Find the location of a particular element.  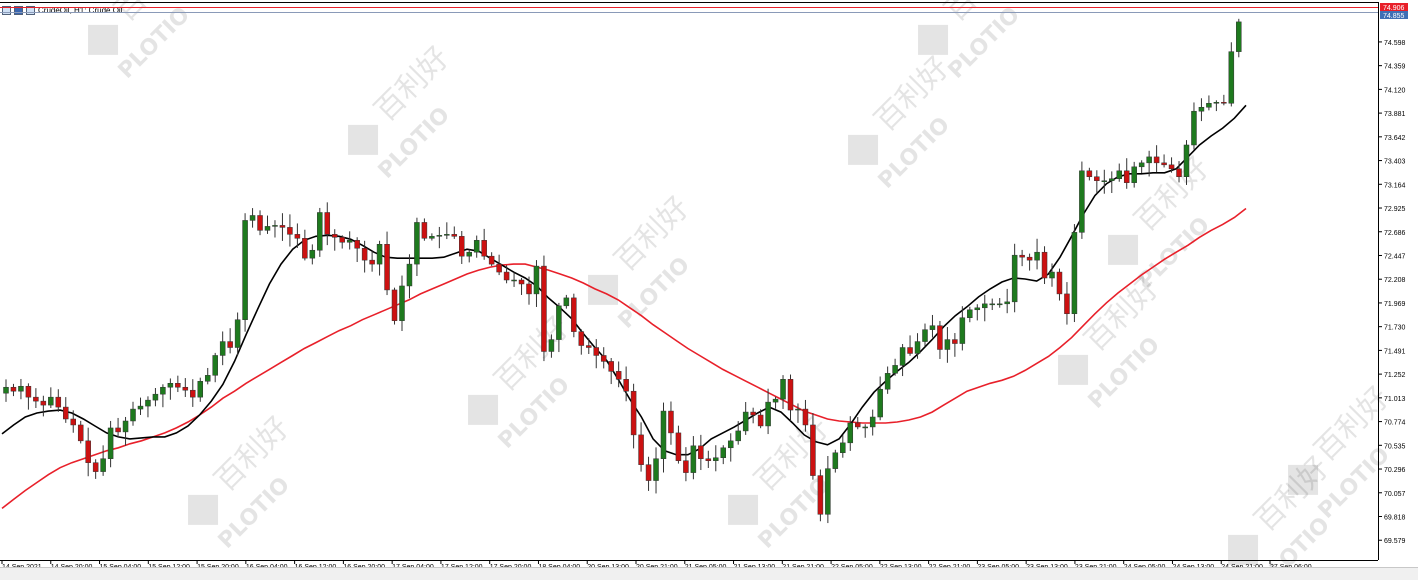

x-tick-label: 23 Sep 05:00 is located at coordinates (998, 566).